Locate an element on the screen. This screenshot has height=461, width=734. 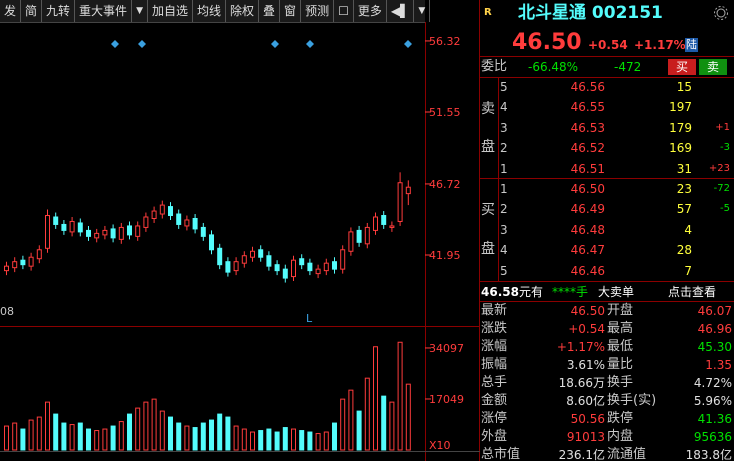
side-label: 盘 is located at coordinates (488, 249).